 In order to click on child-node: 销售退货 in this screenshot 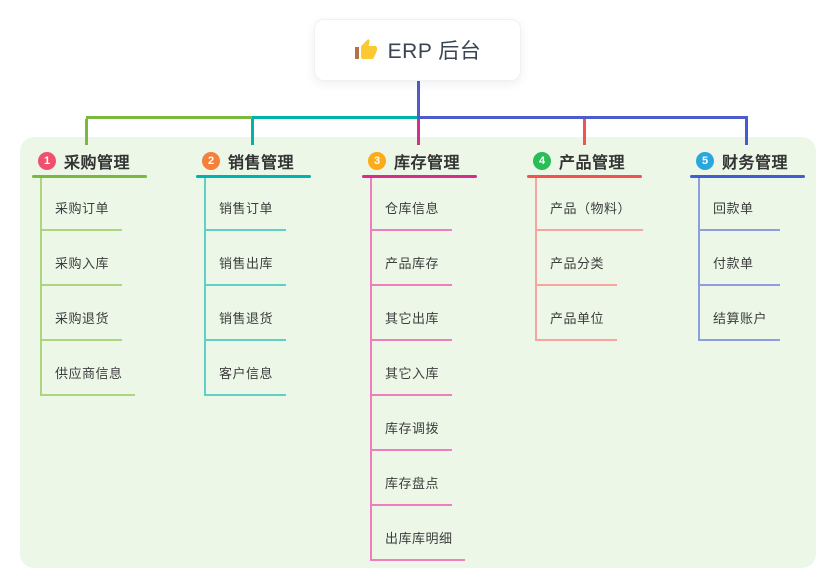, I will do `click(245, 324)`.